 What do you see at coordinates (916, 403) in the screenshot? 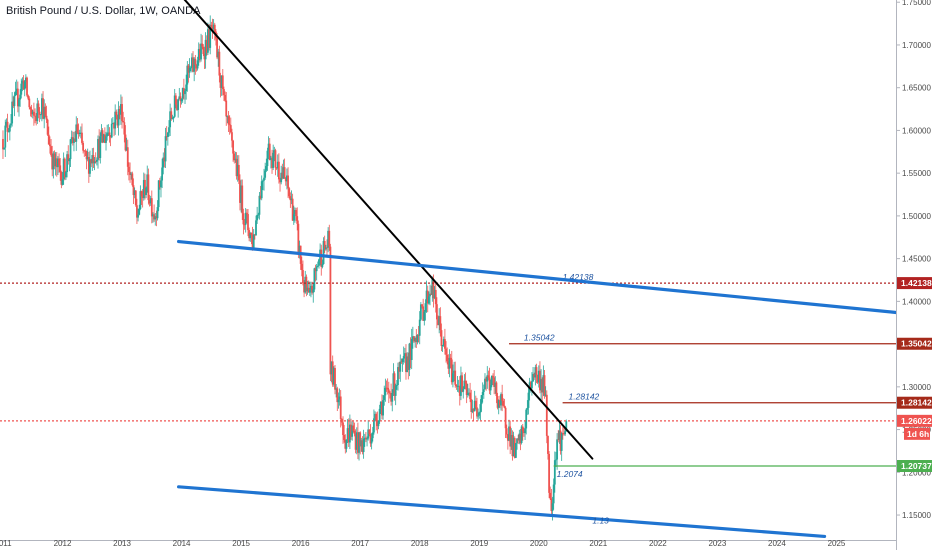
I see `price-tag-label: 1.28142` at bounding box center [916, 403].